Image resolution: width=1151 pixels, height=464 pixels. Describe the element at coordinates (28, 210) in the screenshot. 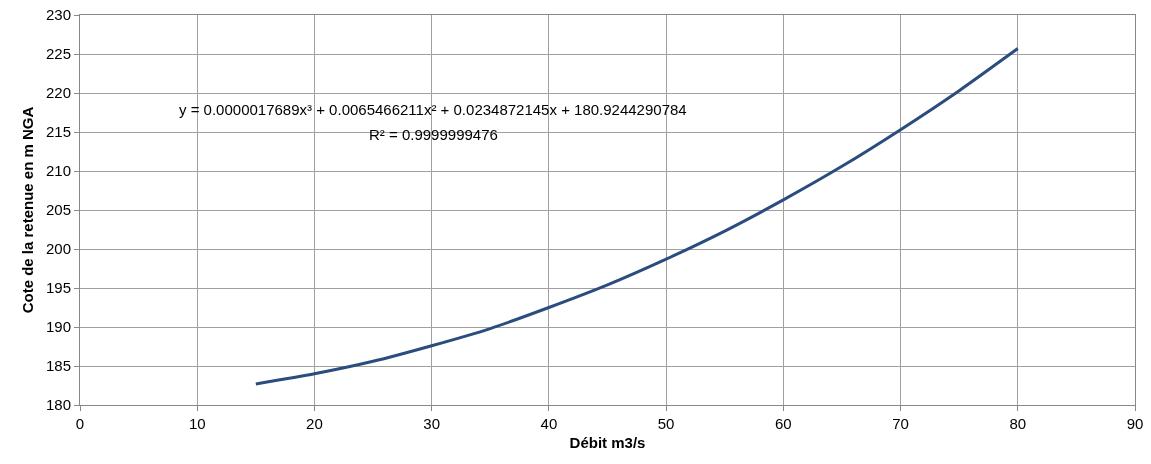

I see `y-axis-title: Cote de la retenue en m NGA` at that location.